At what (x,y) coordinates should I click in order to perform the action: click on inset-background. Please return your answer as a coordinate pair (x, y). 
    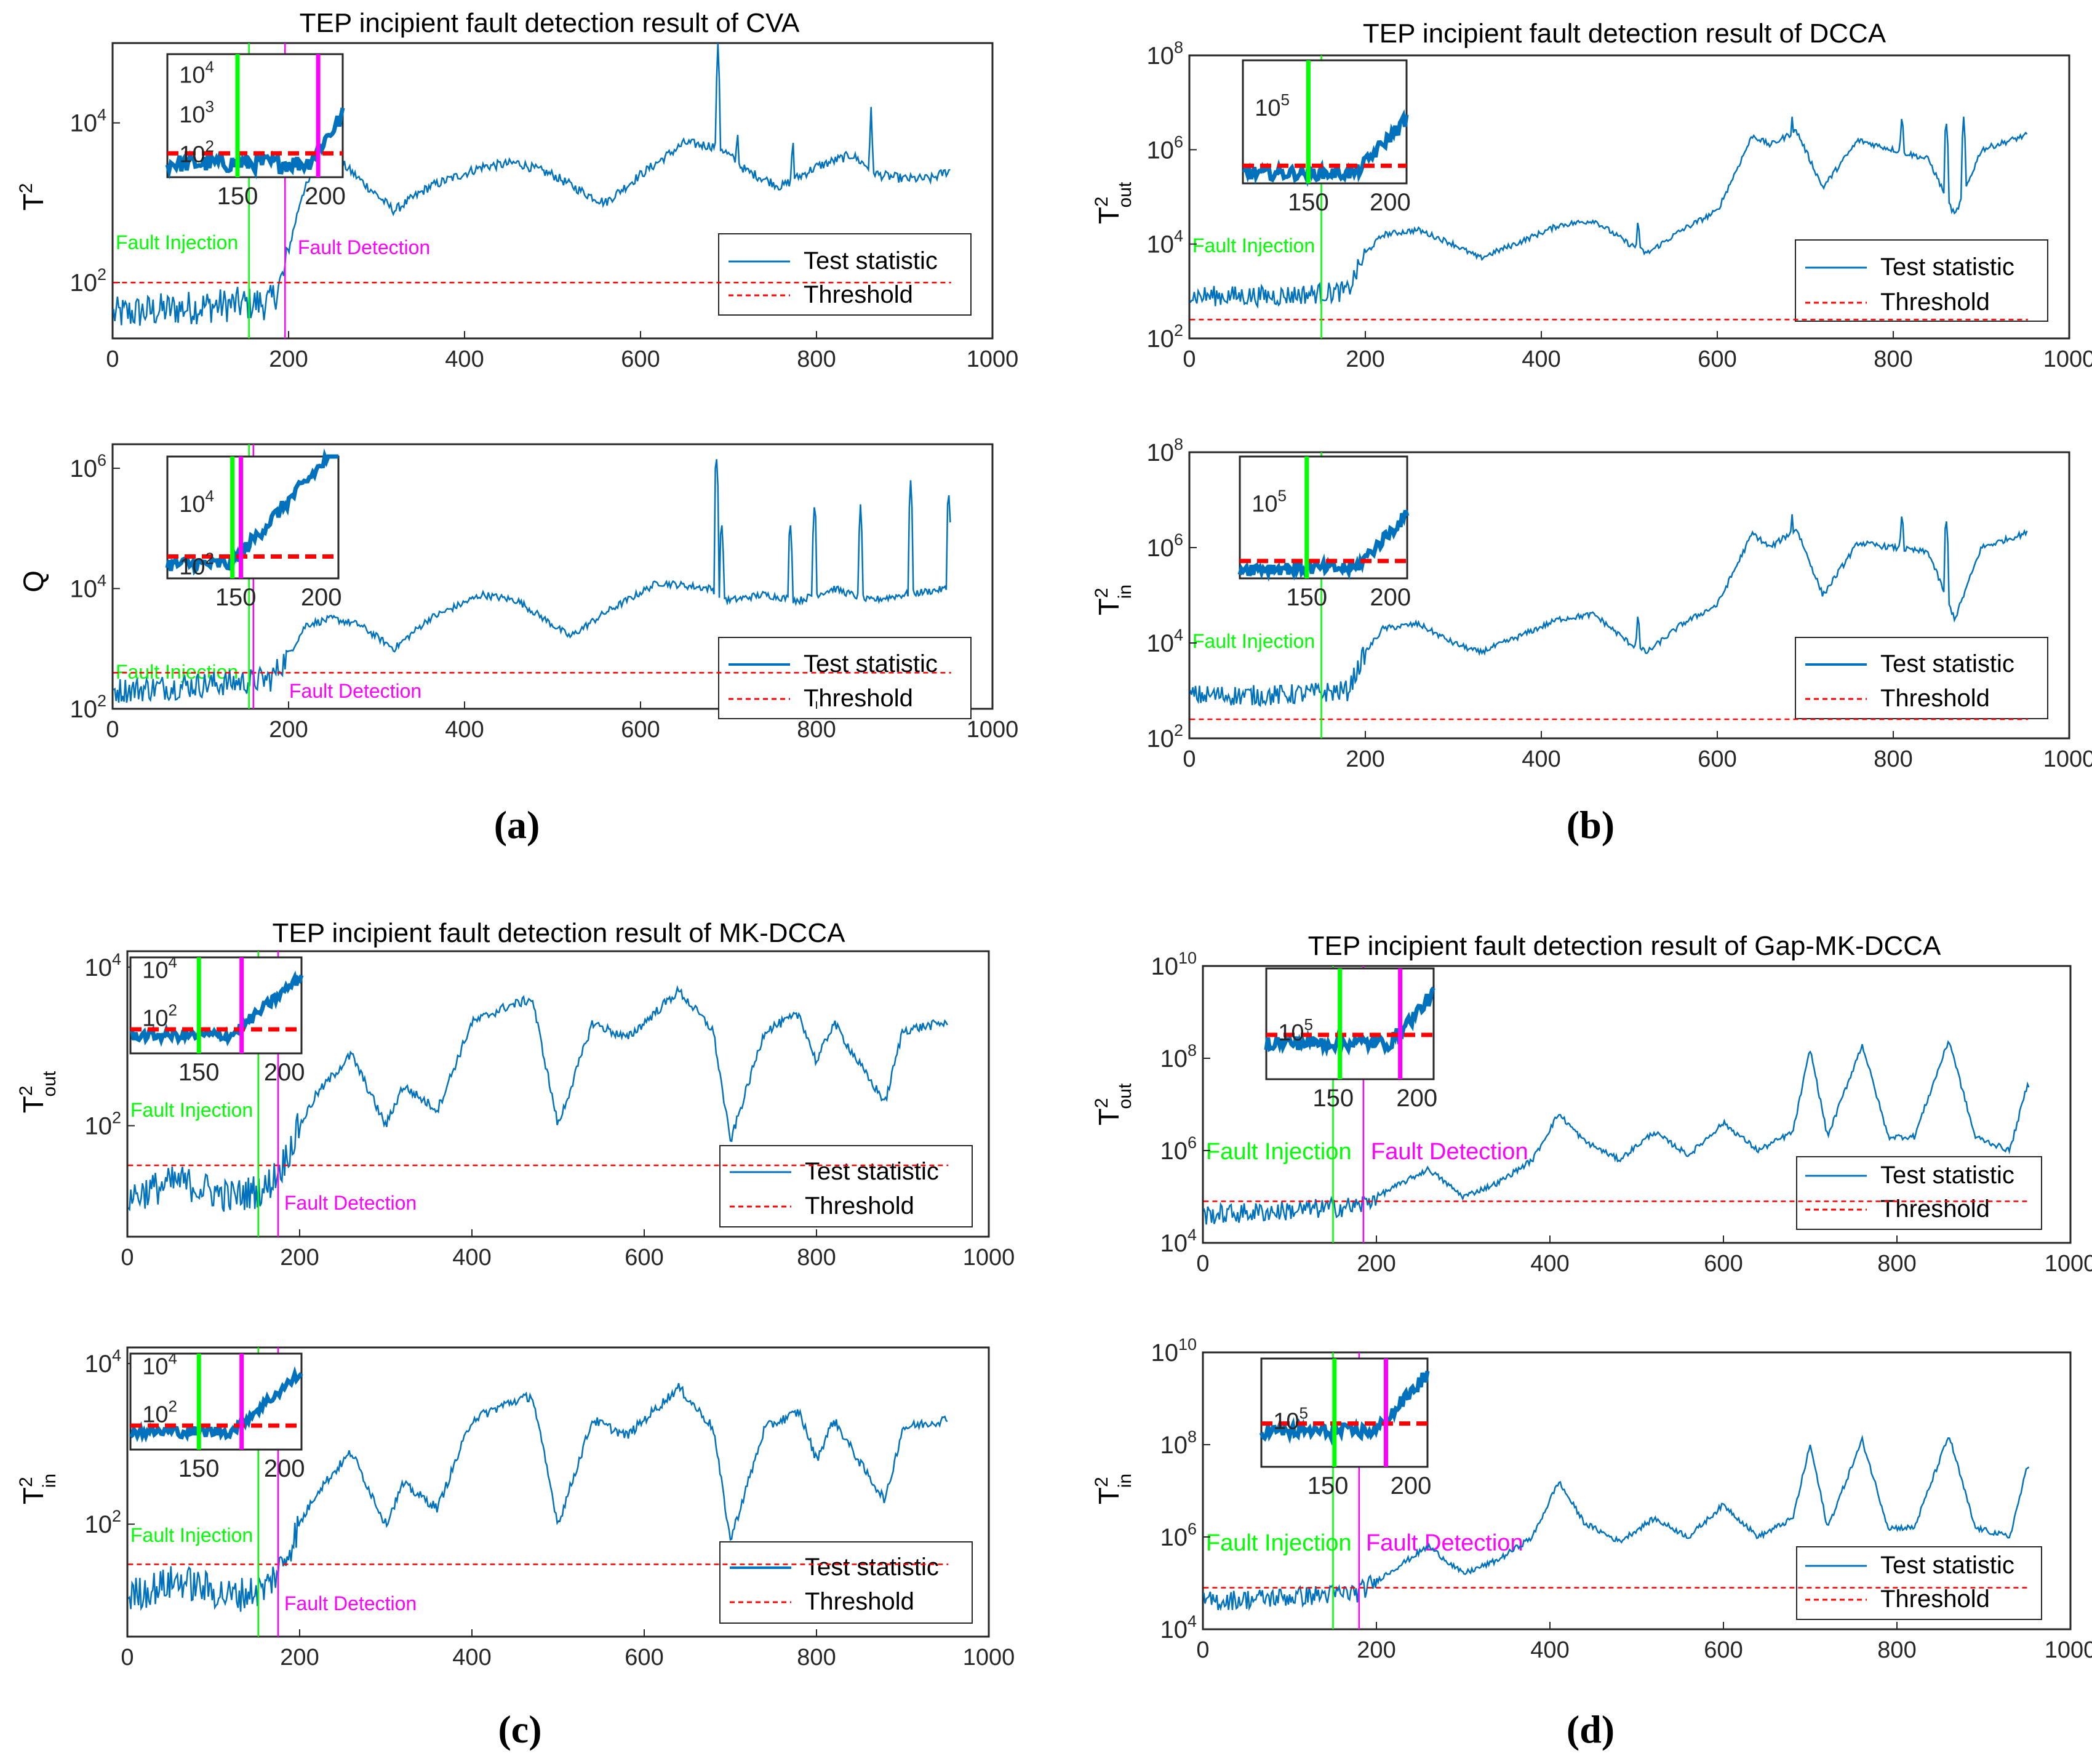
    Looking at the image, I should click on (1344, 1412).